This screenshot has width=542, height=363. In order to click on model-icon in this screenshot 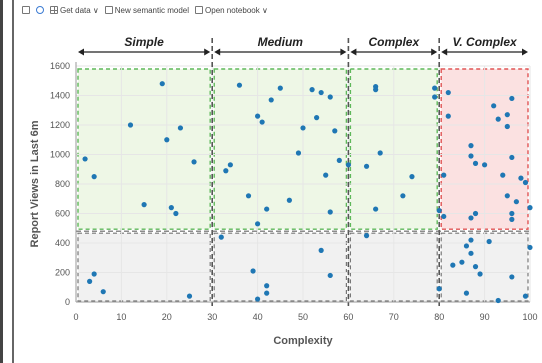, I will do `click(108, 10)`.